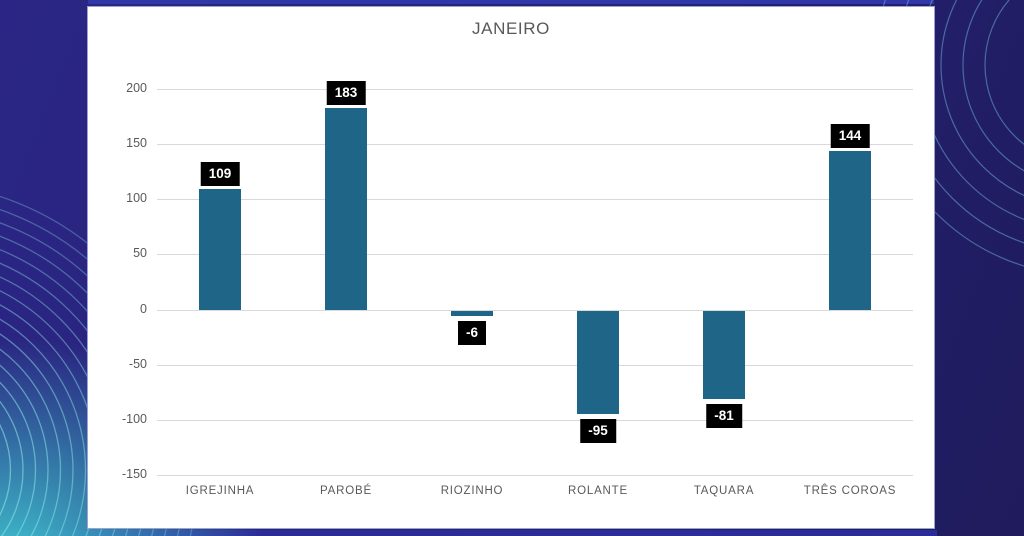 The height and width of the screenshot is (536, 1024). Describe the element at coordinates (220, 174) in the screenshot. I see `bar-data-label: 109` at that location.